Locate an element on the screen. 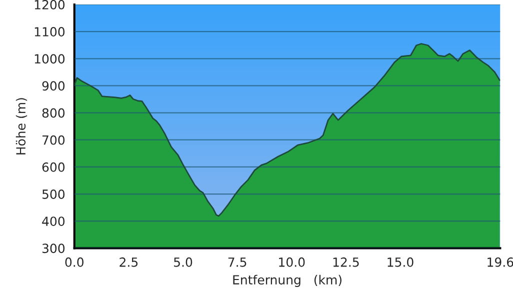 The width and height of the screenshot is (513, 299). y-tick-label: 800 is located at coordinates (53, 113).